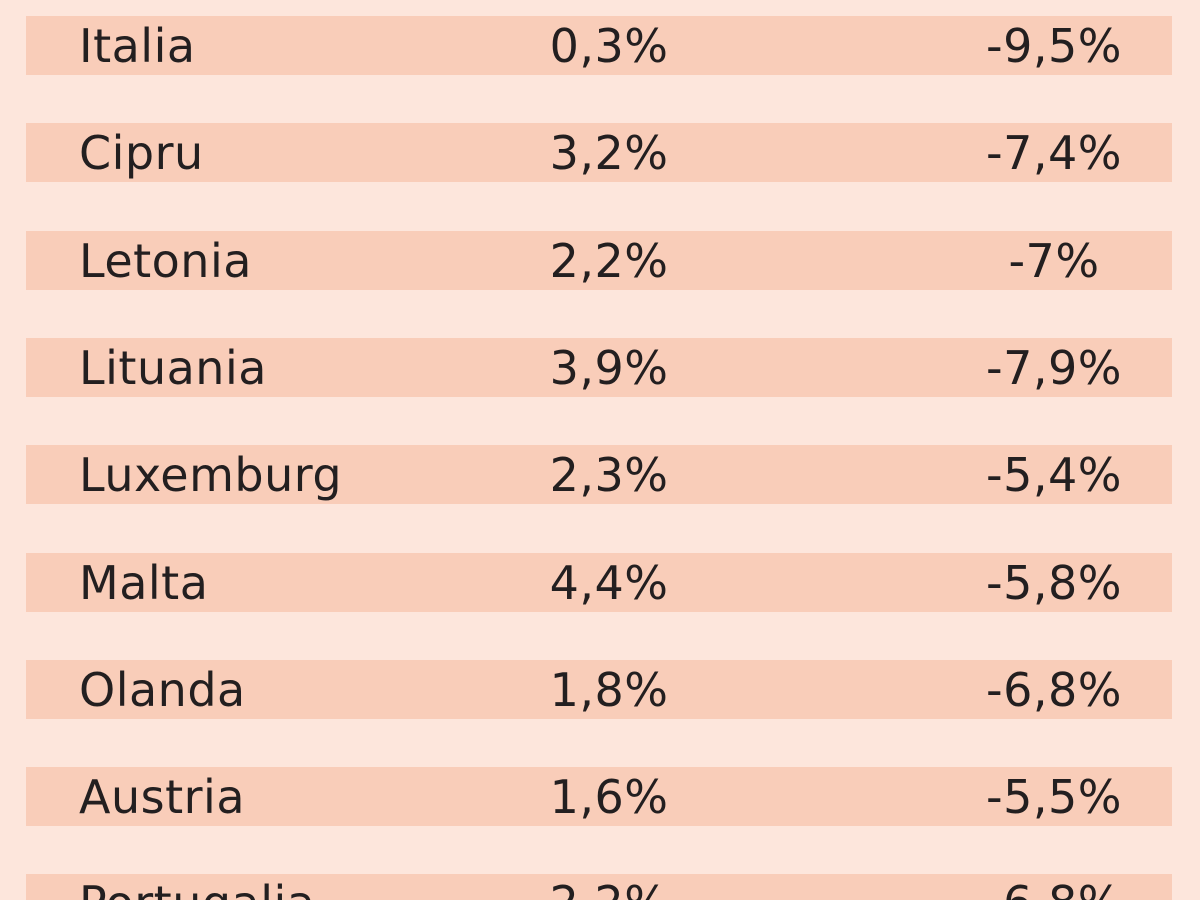 This screenshot has height=900, width=1200. What do you see at coordinates (609, 152) in the screenshot?
I see `value-cell-1: 3,2%` at bounding box center [609, 152].